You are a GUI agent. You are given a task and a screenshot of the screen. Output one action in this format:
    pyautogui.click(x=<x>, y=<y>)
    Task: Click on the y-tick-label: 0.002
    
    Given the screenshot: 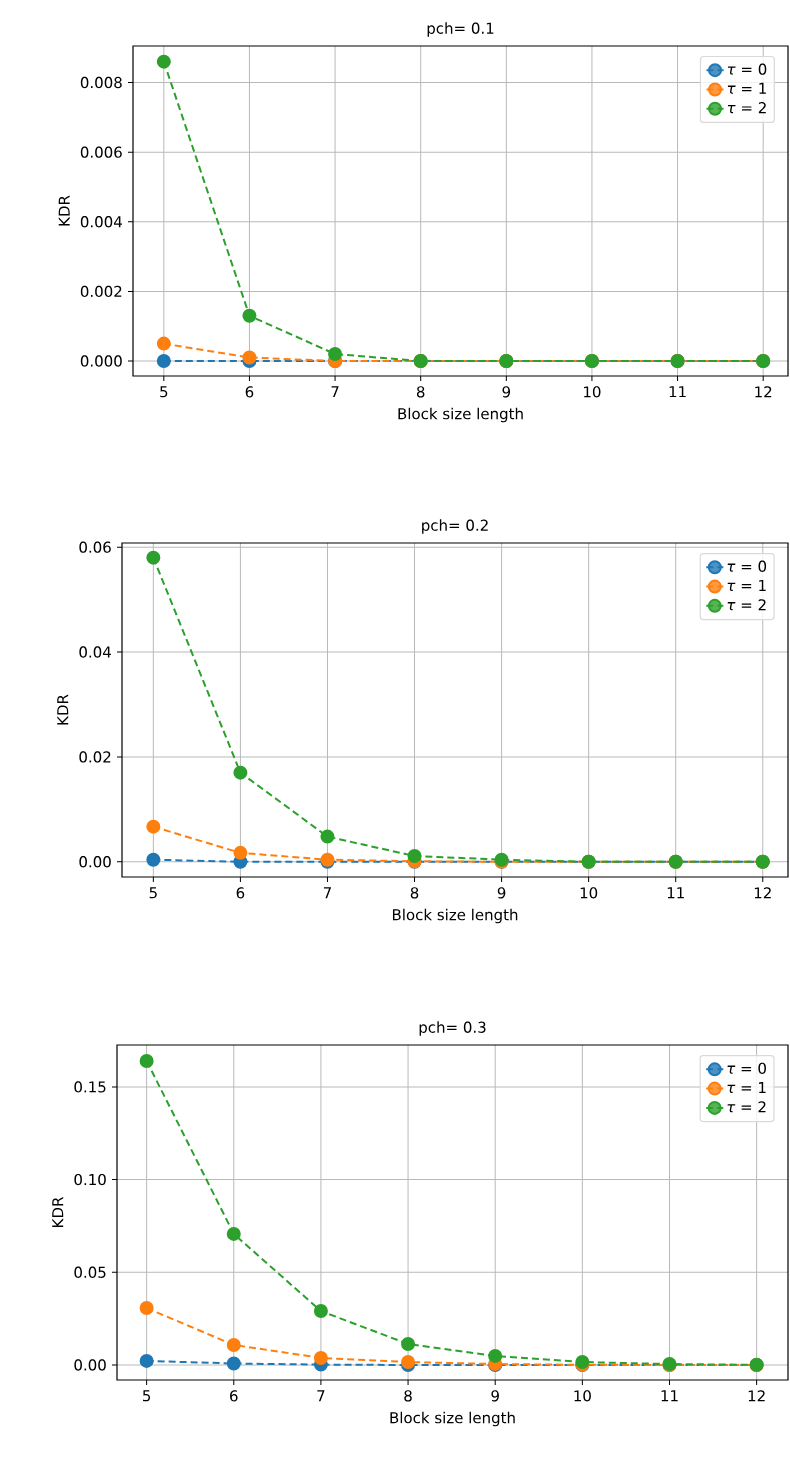 What is the action you would take?
    pyautogui.click(x=101, y=291)
    